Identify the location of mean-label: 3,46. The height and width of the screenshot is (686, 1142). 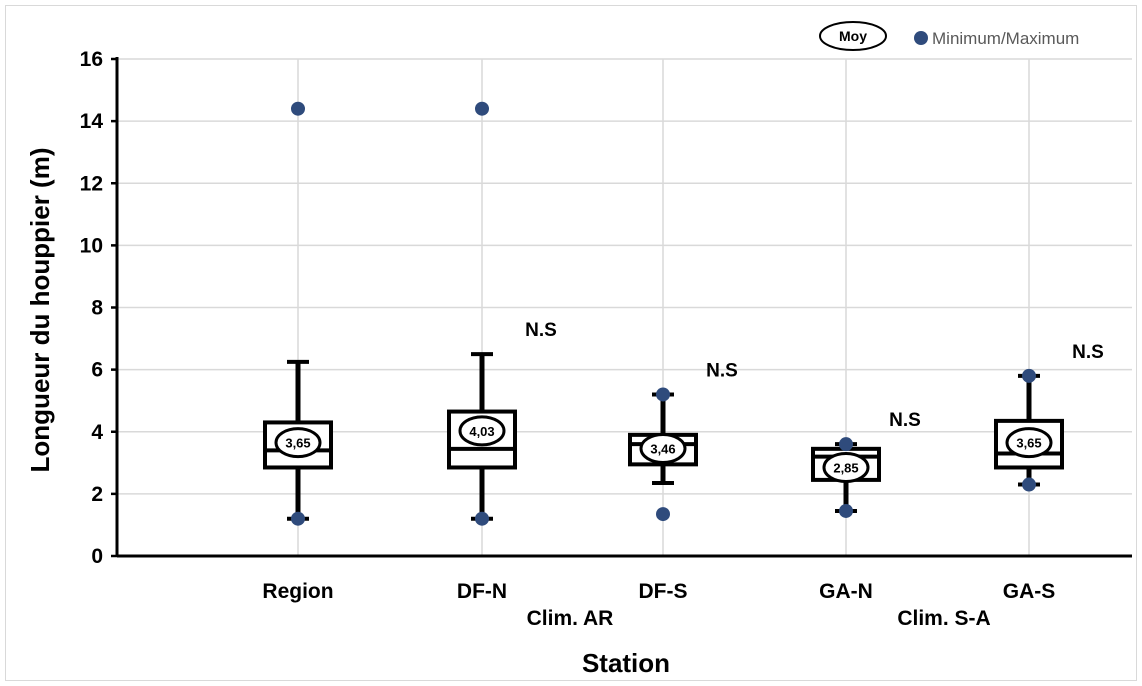
(662, 449).